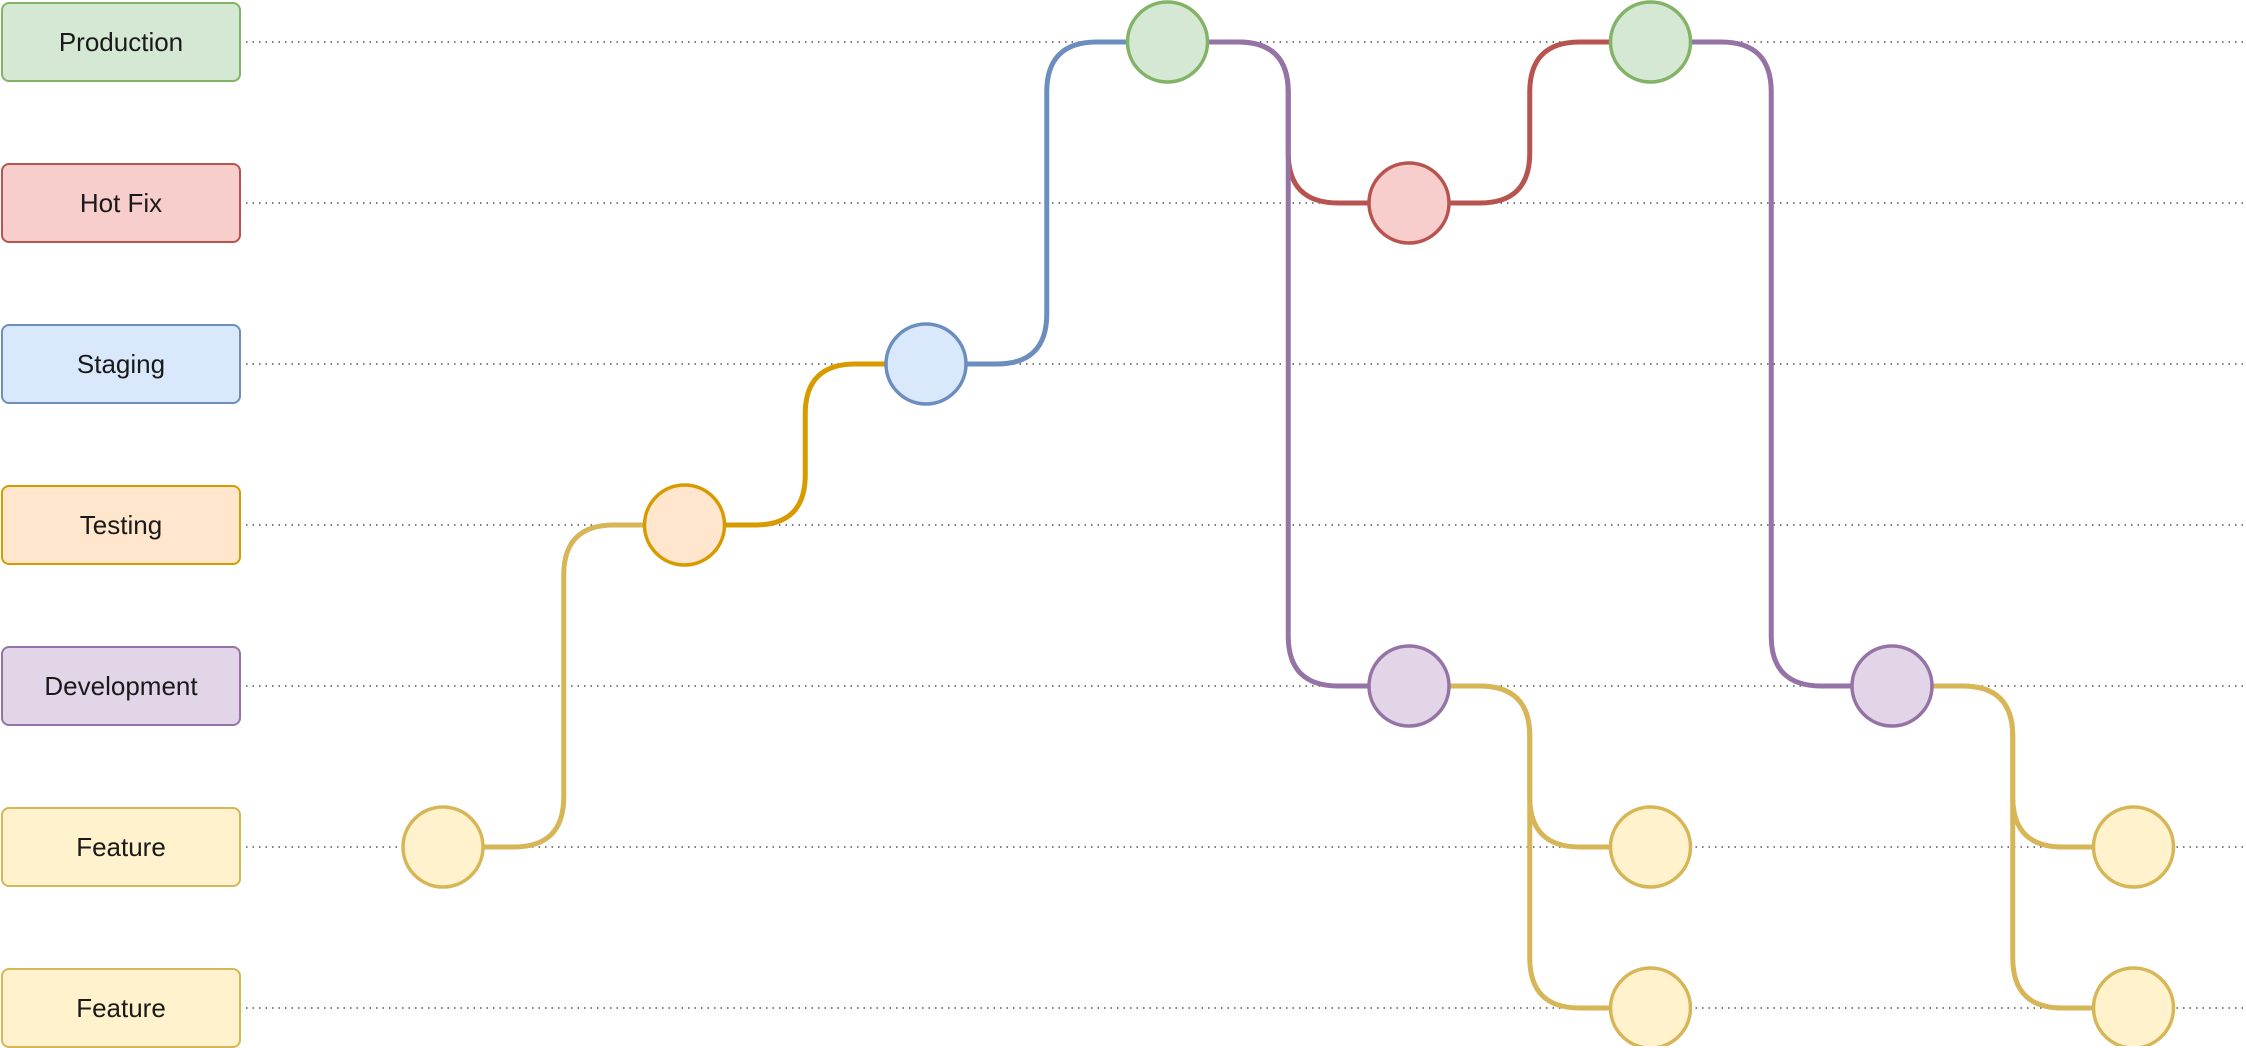 The height and width of the screenshot is (1048, 2246). What do you see at coordinates (121, 203) in the screenshot?
I see `lane-label-hotfix: Hot Fix` at bounding box center [121, 203].